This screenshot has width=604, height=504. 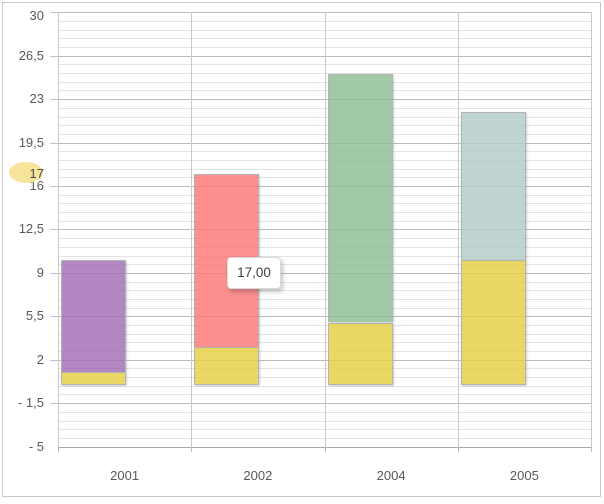 What do you see at coordinates (254, 273) in the screenshot?
I see `value-tooltip: 17,00` at bounding box center [254, 273].